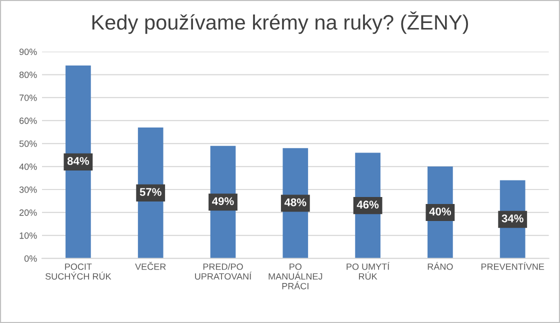 This screenshot has width=560, height=323. Describe the element at coordinates (28, 52) in the screenshot. I see `y-tick-label: 90%` at that location.